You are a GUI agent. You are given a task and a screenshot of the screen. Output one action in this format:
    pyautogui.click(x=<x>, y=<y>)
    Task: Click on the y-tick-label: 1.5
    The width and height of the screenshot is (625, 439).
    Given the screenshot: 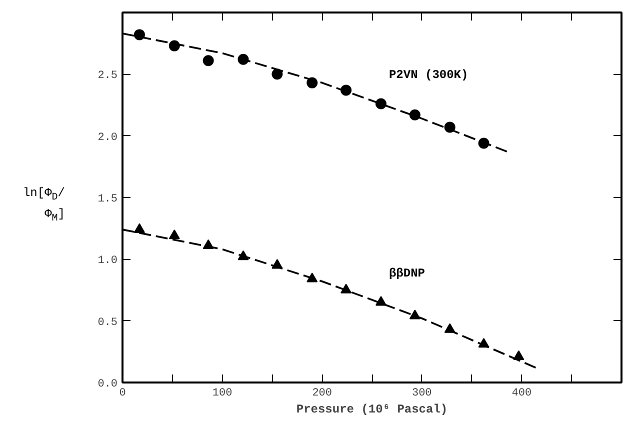 What is the action you would take?
    pyautogui.click(x=108, y=200)
    